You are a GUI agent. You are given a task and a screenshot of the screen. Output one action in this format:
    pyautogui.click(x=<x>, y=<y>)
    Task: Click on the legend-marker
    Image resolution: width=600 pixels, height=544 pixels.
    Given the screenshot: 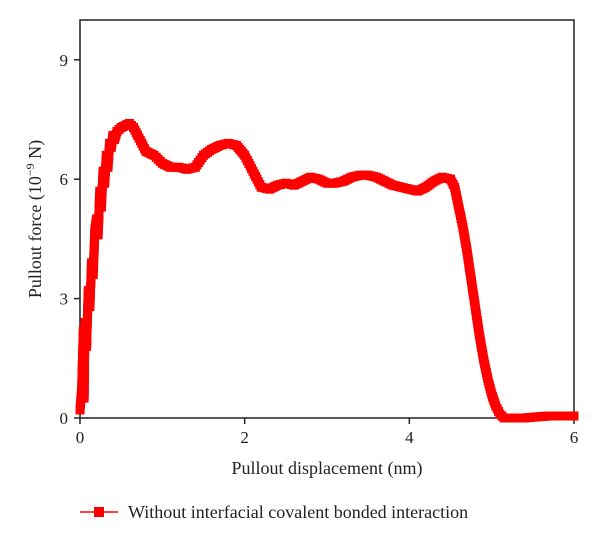 What is the action you would take?
    pyautogui.click(x=99, y=512)
    